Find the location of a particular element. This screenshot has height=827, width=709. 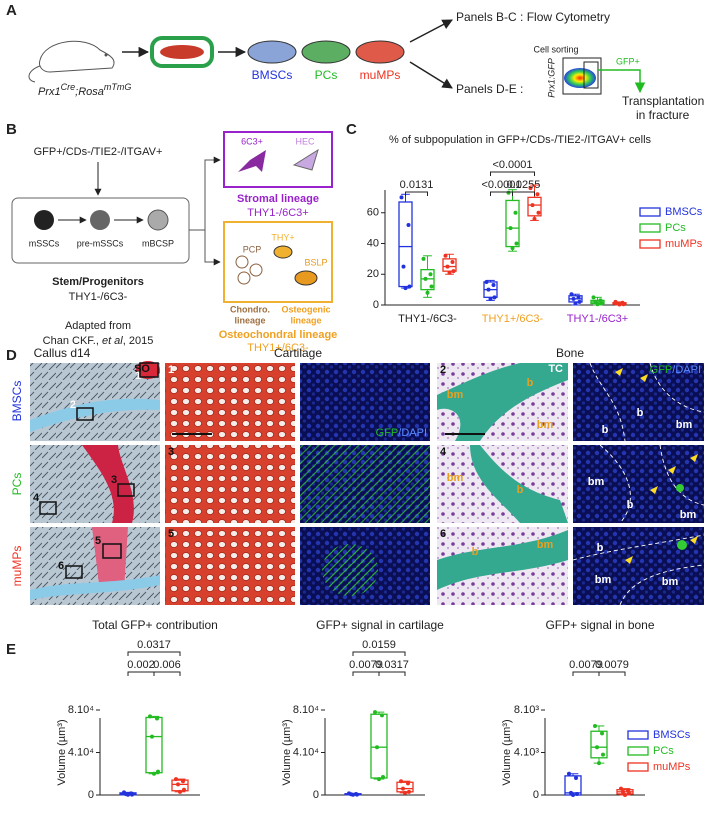

cell-label: BSLP is located at coordinates (315, 262).